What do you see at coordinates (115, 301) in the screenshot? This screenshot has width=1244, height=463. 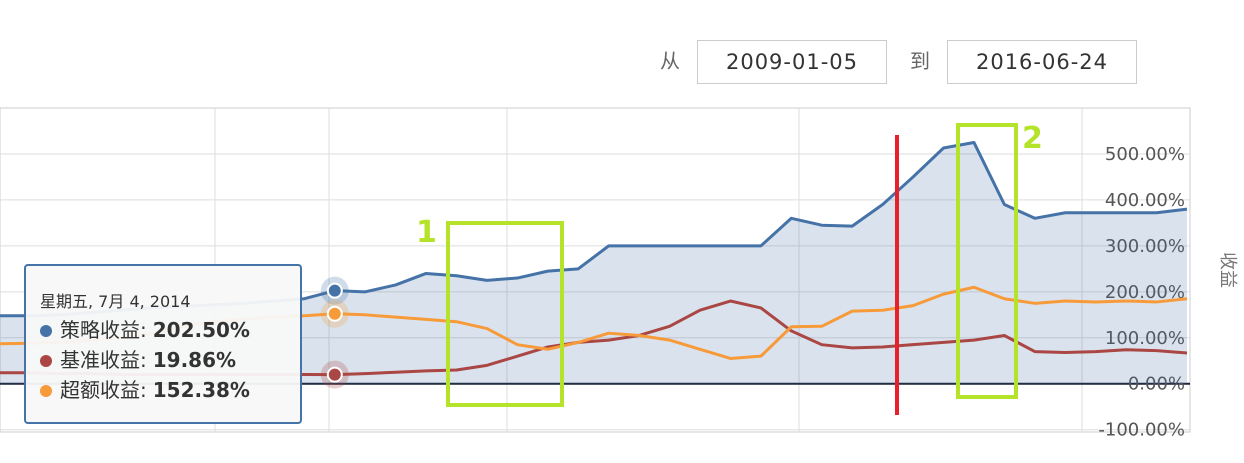 I see `tooltip-date: 星期五, 7月 4, 2014` at bounding box center [115, 301].